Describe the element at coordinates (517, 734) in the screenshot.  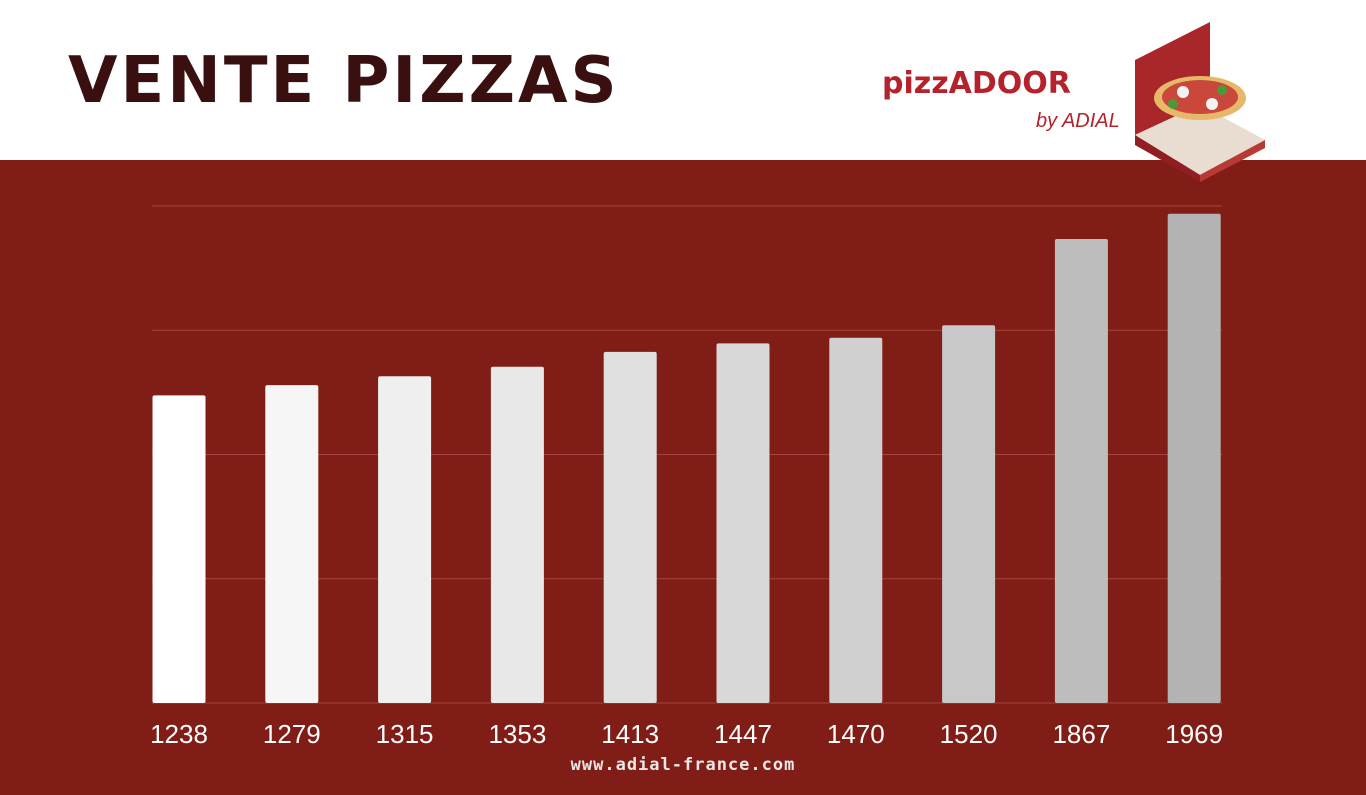
I see `value-label: 1353` at that location.